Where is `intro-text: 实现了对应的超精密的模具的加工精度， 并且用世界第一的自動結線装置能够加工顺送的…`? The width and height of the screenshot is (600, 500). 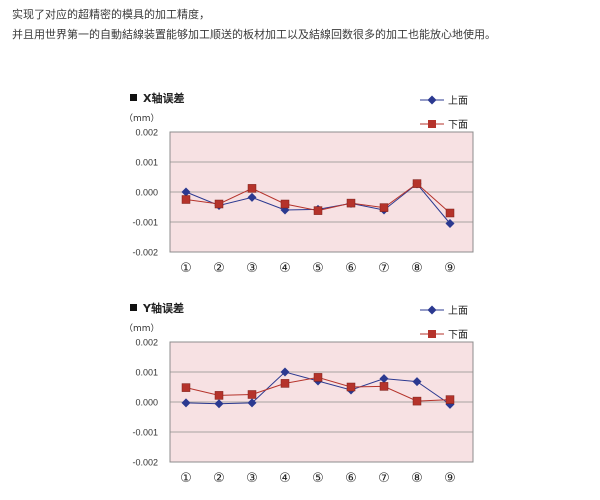 intro-text: 实现了对应的超精密的模具的加工精度， 并且用世界第一的自動結線装置能够加工顺送的… is located at coordinates (302, 25).